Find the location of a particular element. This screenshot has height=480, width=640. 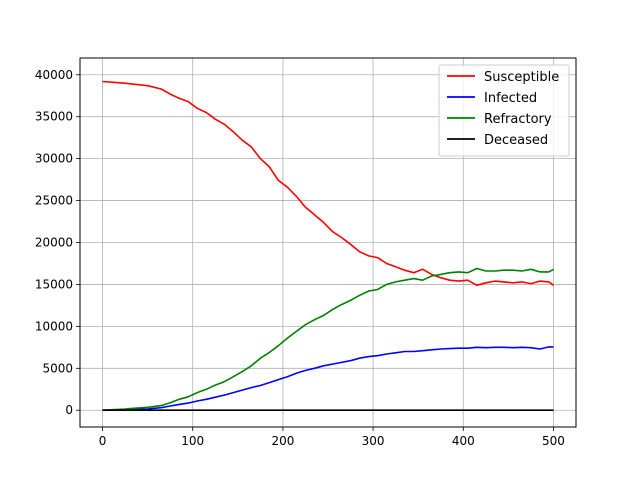

x-tick-label: 500 is located at coordinates (553, 441).